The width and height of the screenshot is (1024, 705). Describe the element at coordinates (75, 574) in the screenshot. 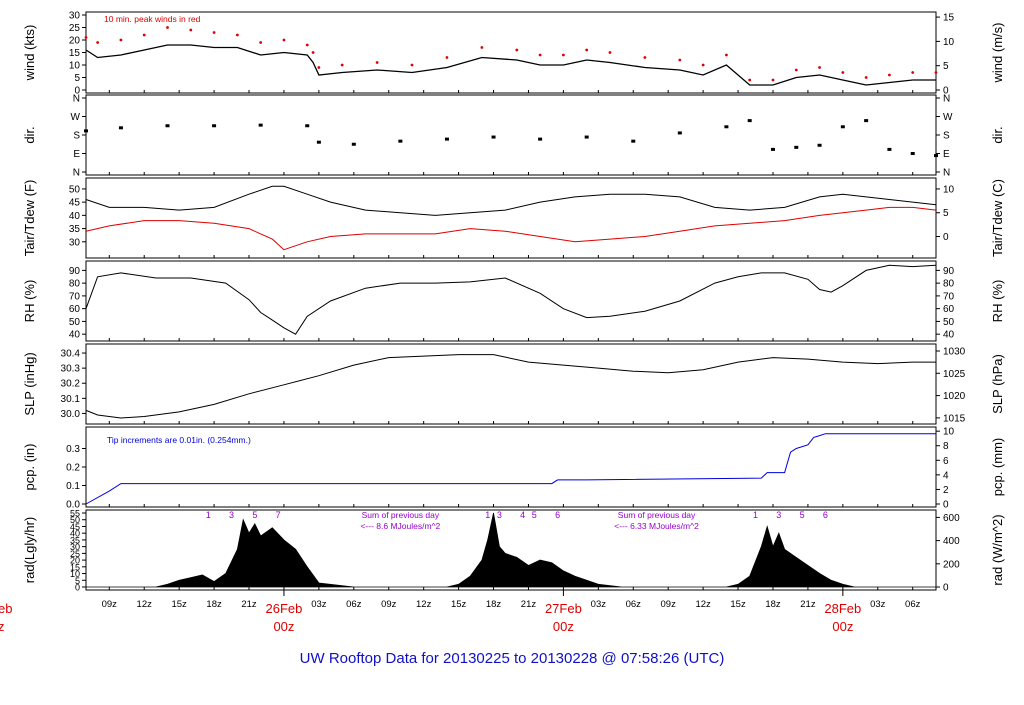

I see `left-tick-label-rad: 10` at that location.